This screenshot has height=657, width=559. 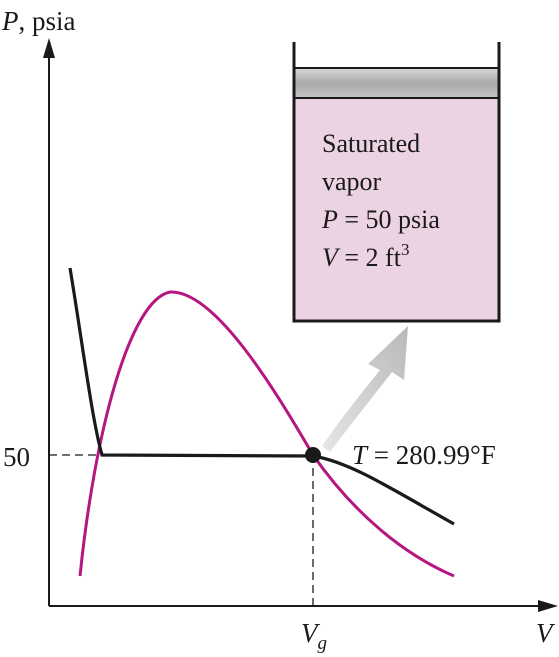 What do you see at coordinates (331, 257) in the screenshot?
I see `cylinder-volume-symbol: V` at bounding box center [331, 257].